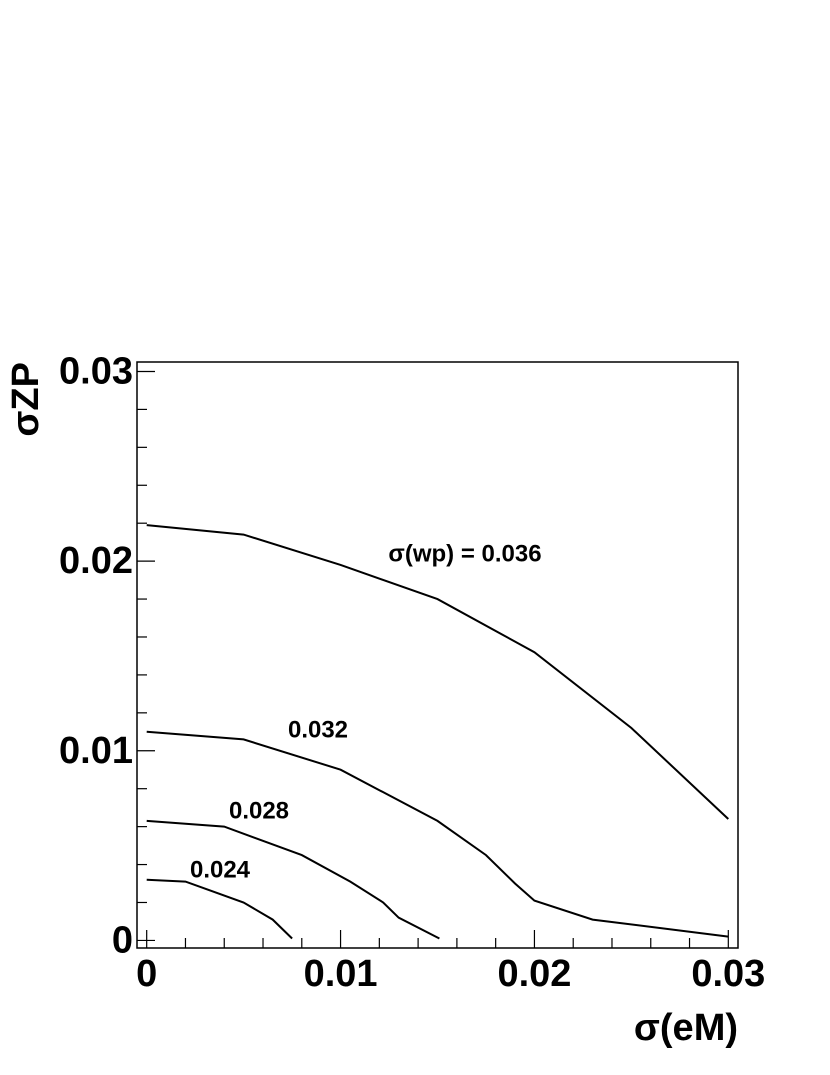 This screenshot has width=830, height=1075. I want to click on y-tick-label: 0.03, so click(96, 372).